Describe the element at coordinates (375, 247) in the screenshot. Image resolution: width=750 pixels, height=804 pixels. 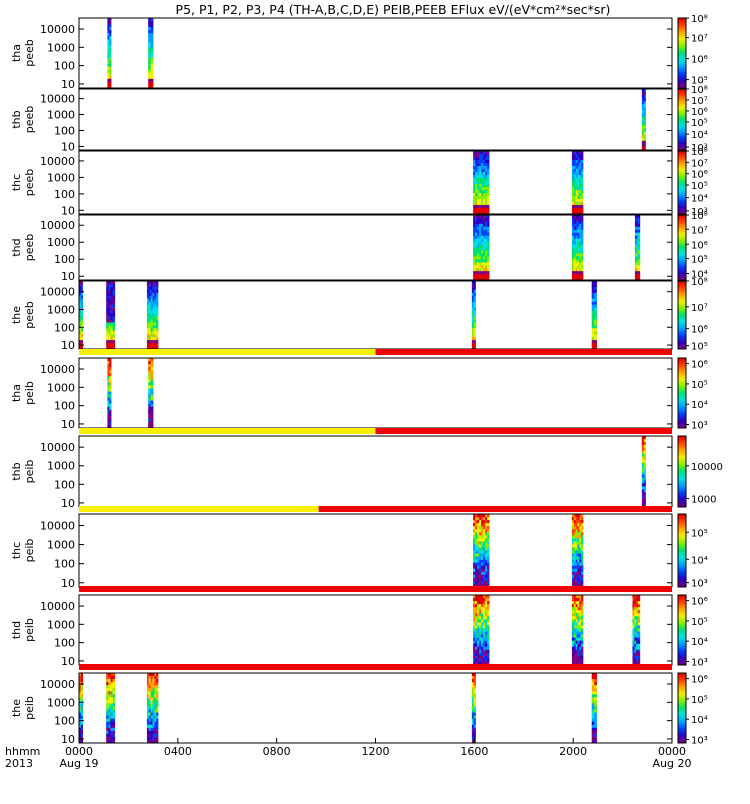
I see `panel-frame` at that location.